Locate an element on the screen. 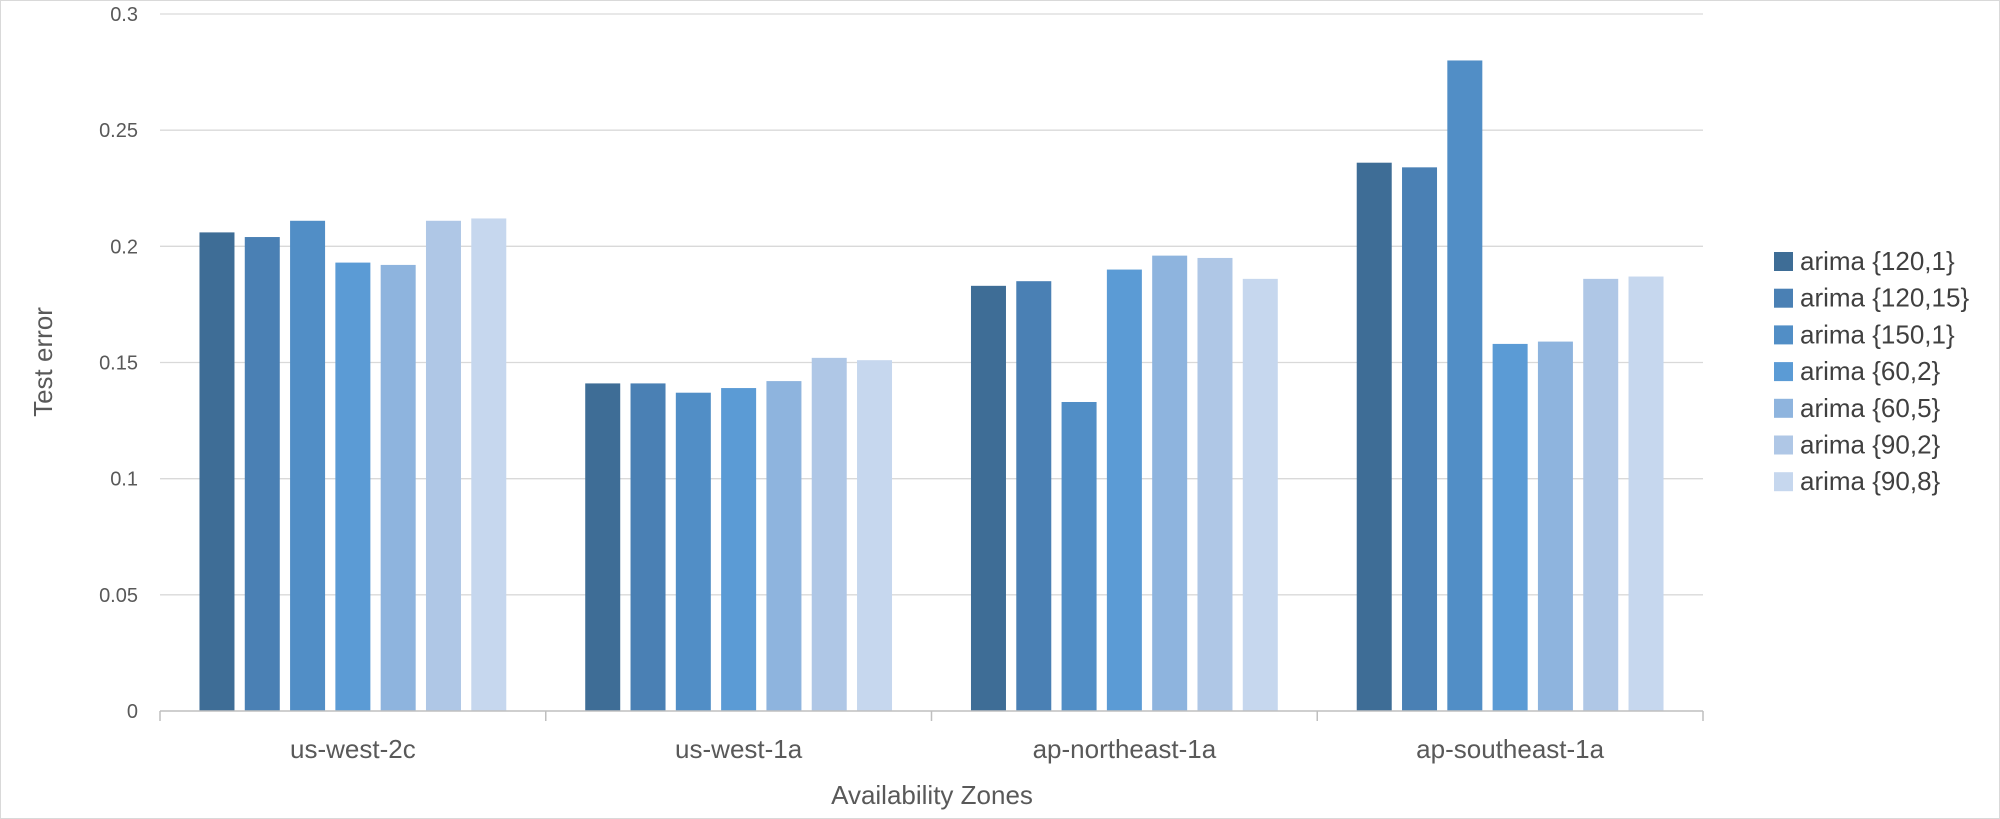 Image resolution: width=2000 pixels, height=819 pixels. x-category-label: ap-northeast-1a is located at coordinates (1125, 749).